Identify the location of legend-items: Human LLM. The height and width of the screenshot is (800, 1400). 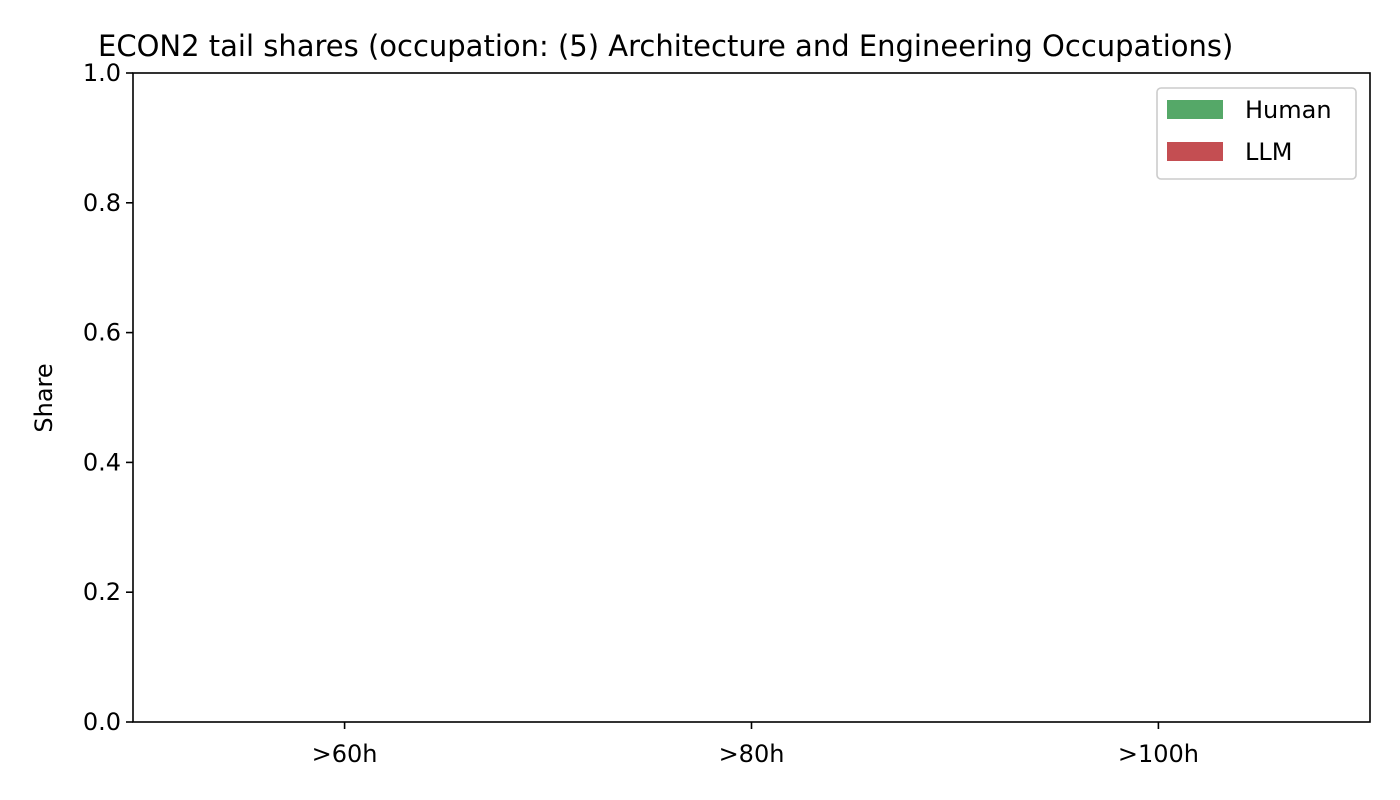
(1249, 131).